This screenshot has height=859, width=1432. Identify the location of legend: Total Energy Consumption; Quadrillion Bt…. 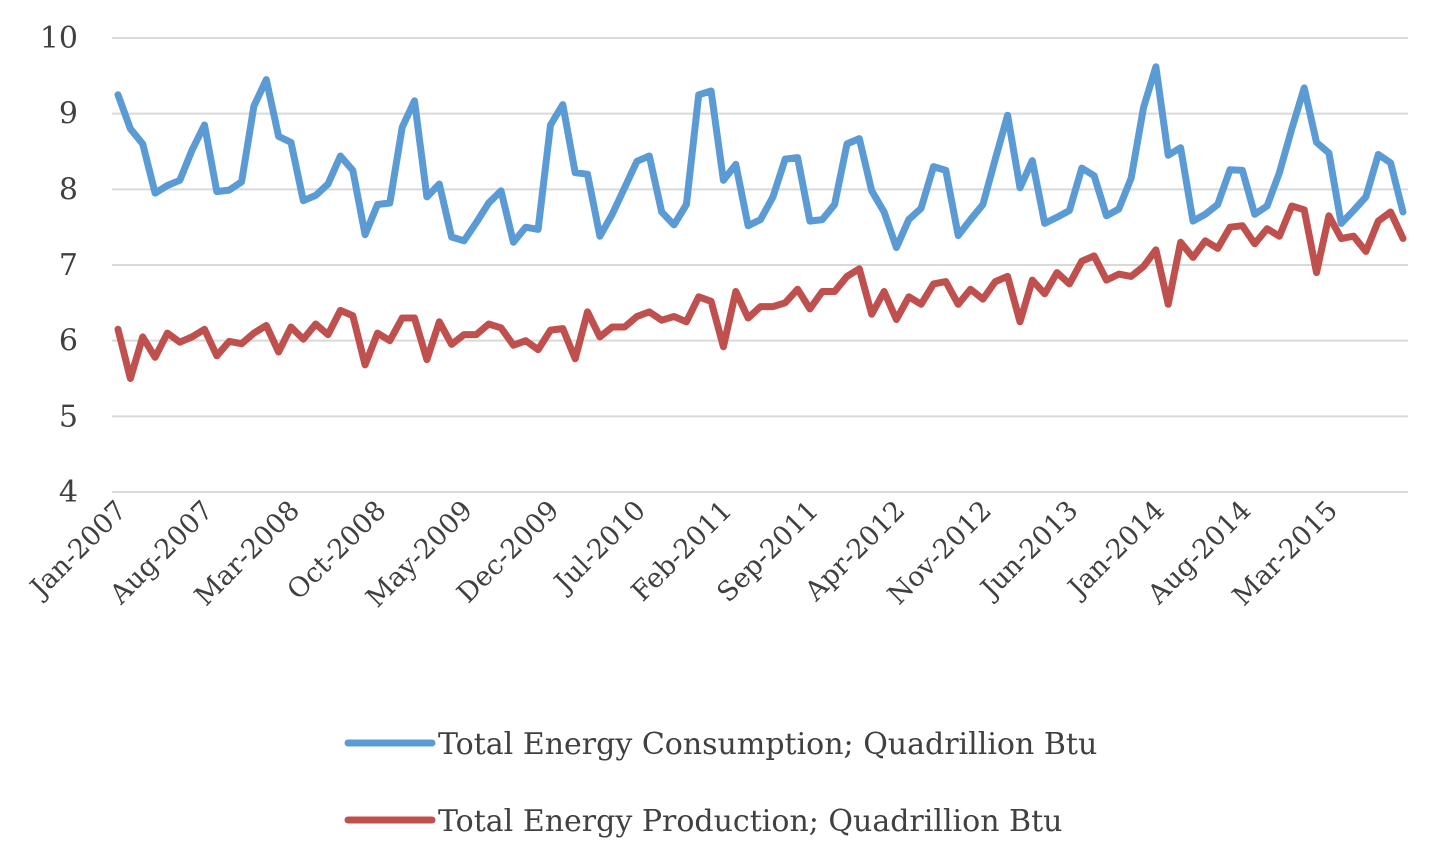
(720, 783).